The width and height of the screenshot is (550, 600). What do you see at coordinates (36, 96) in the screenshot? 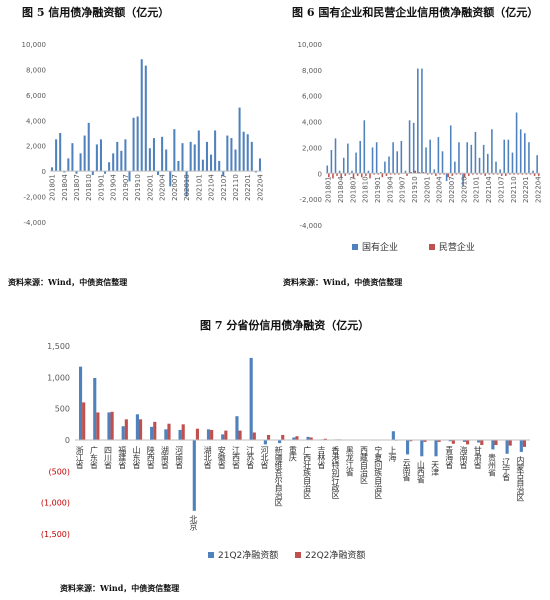
I see `fig5-ytick-label: 6,000` at bounding box center [36, 96].